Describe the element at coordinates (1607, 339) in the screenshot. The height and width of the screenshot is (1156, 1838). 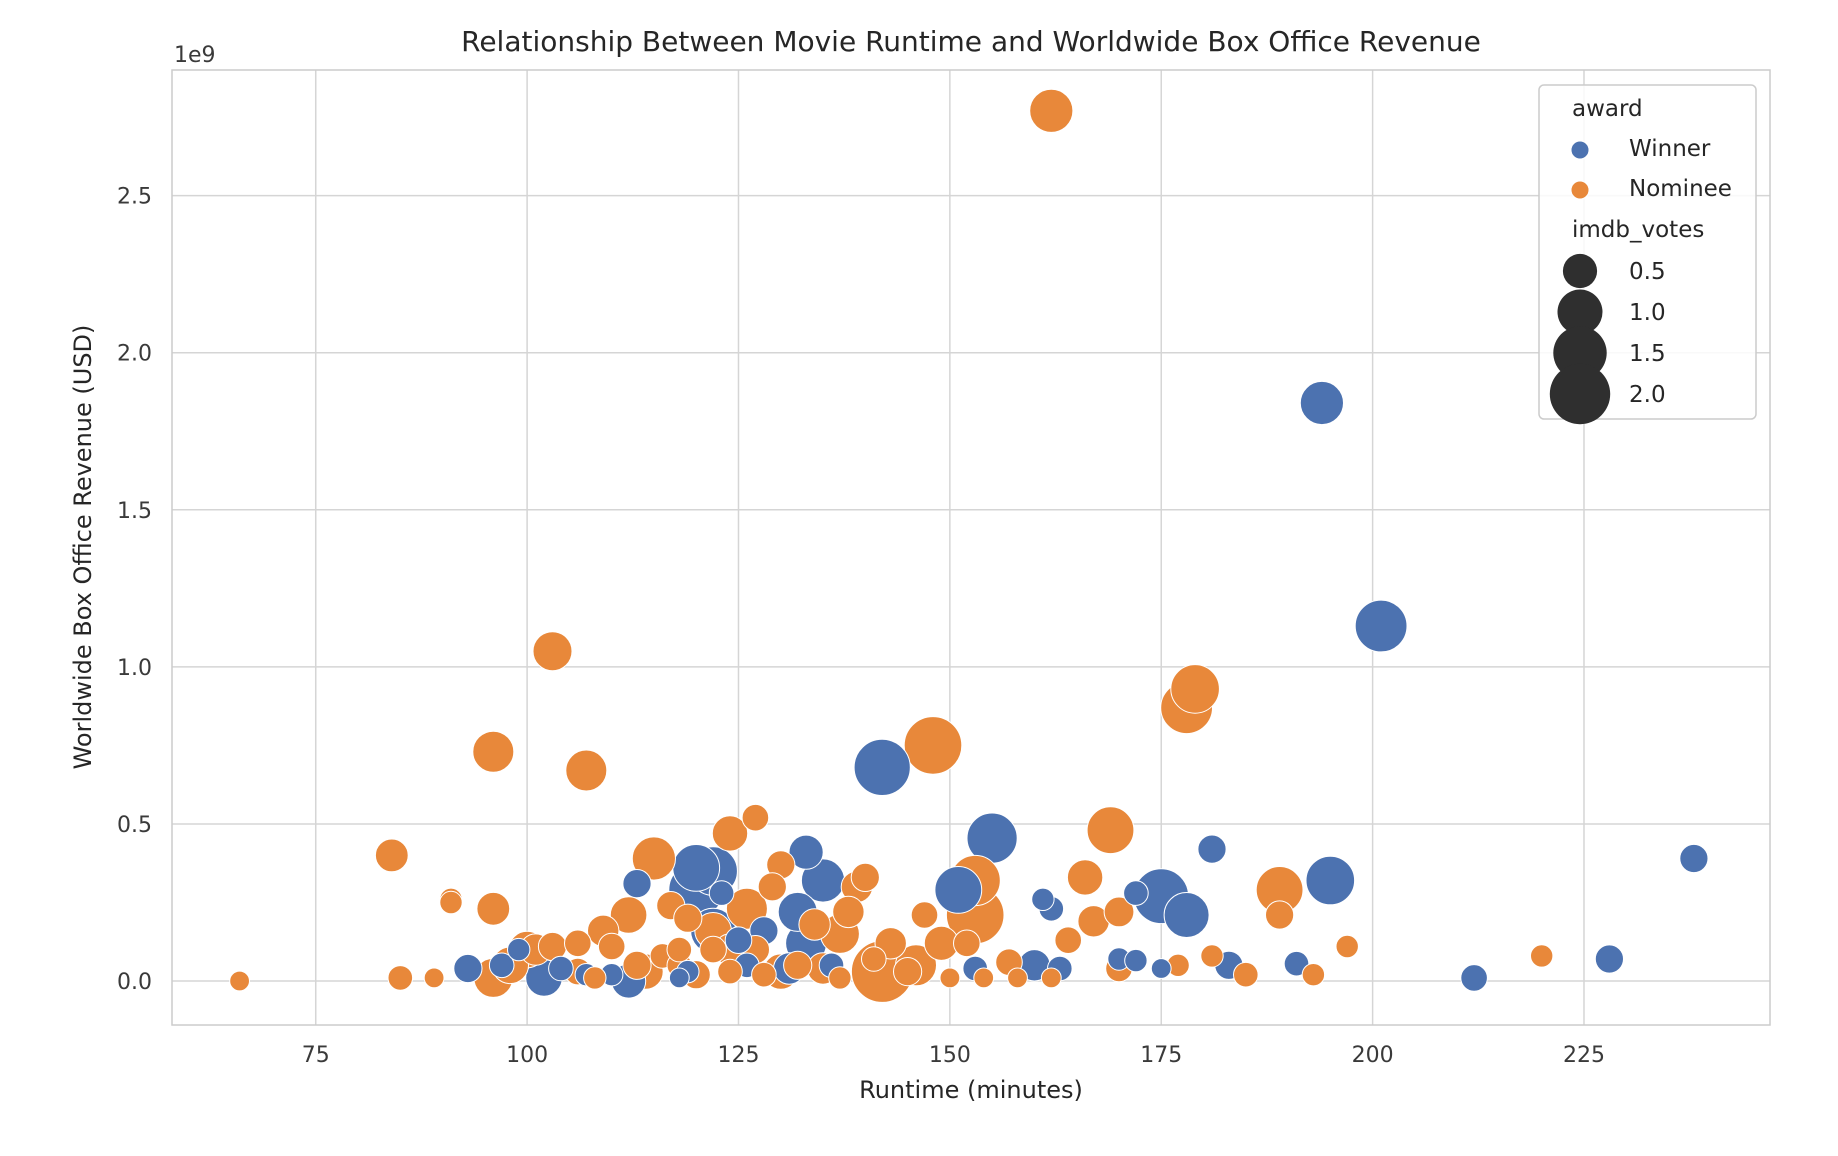
I see `legend-size-entries: 0.5 1.0 1.5 2.0` at that location.